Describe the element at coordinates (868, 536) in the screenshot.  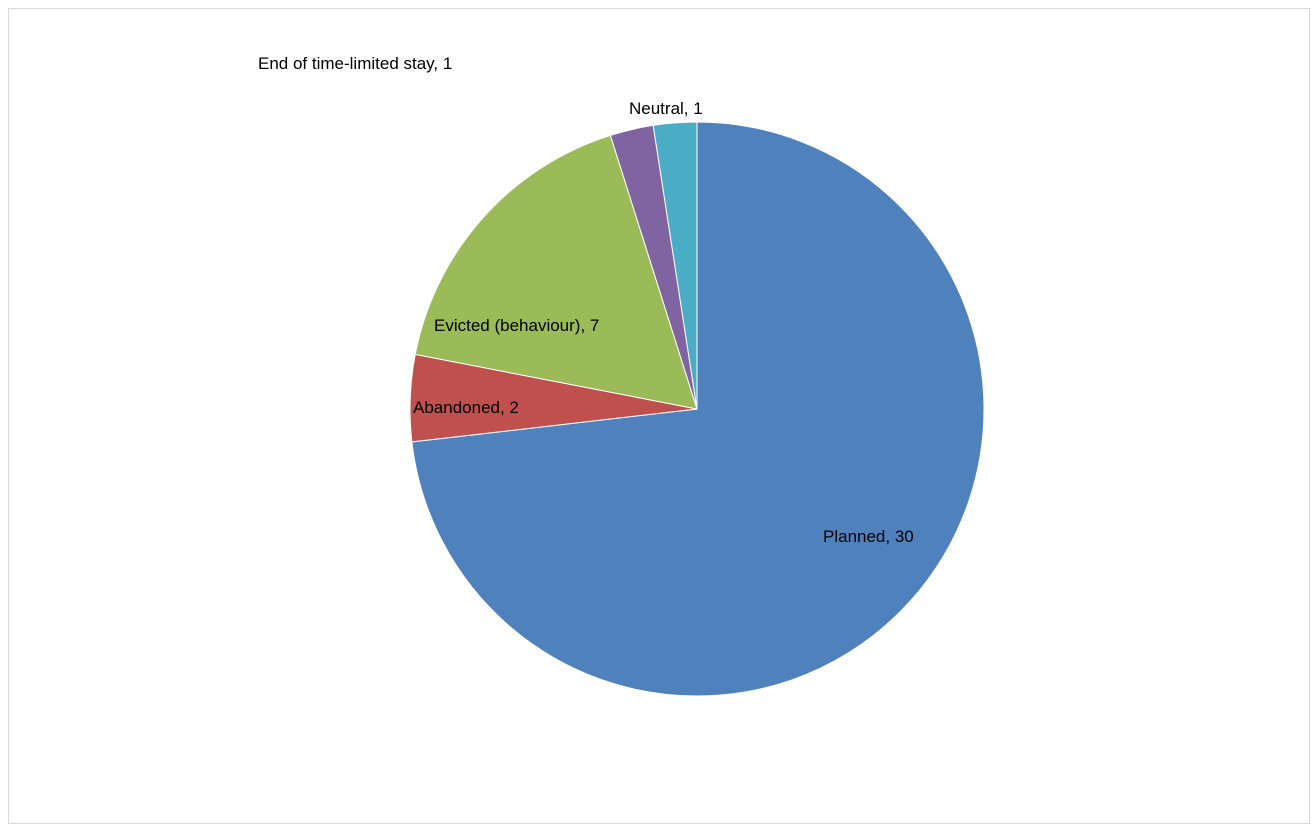
I see `data-label-planned: Planned, 30` at that location.